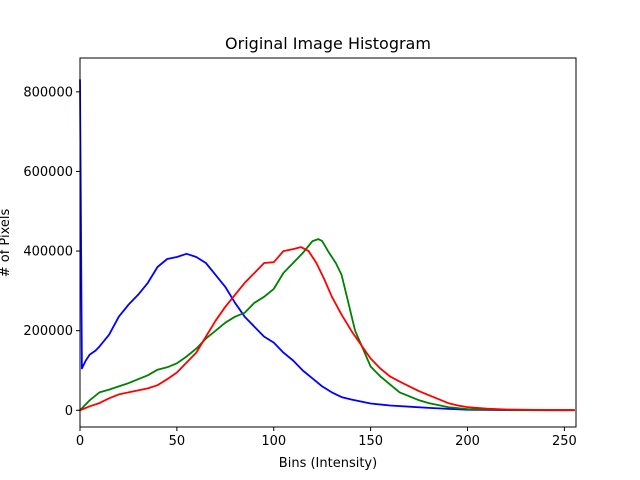 Image resolution: width=640 pixels, height=480 pixels. I want to click on x-tick-label: 50, so click(177, 441).